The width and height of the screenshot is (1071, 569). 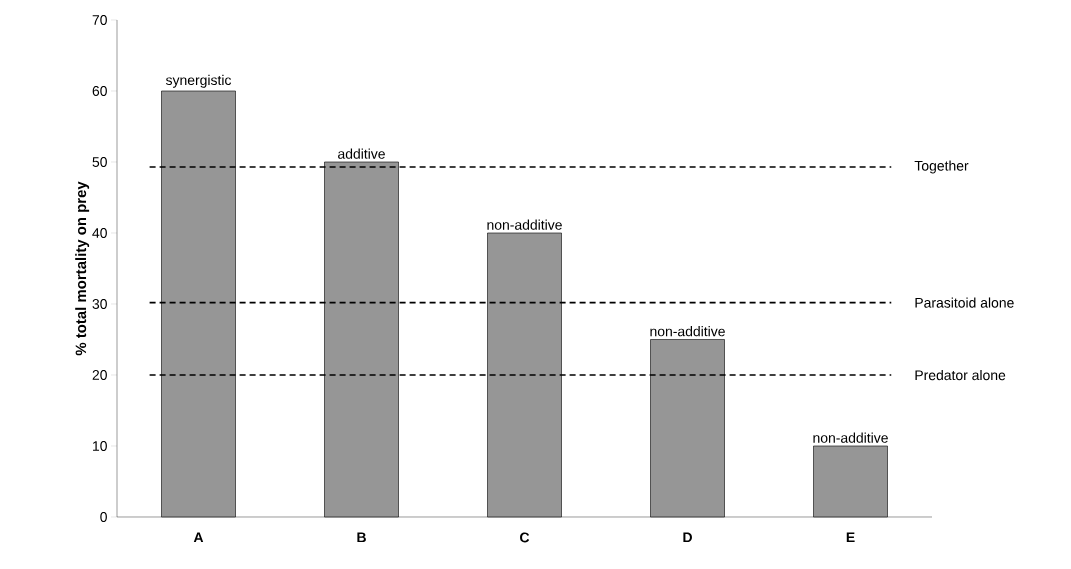 What do you see at coordinates (100, 446) in the screenshot?
I see `y-tick-label: 10` at bounding box center [100, 446].